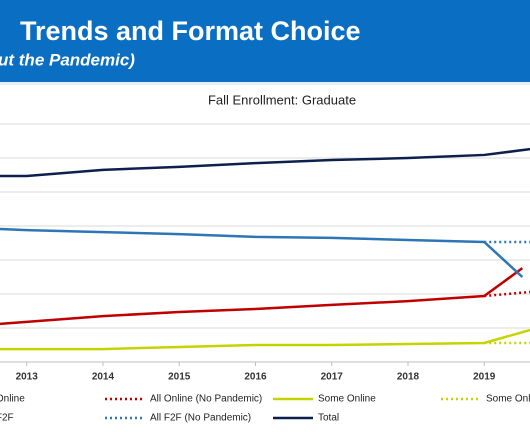 The image size is (530, 442). I want to click on slide-subtitle: ut the Pandemic), so click(67, 59).